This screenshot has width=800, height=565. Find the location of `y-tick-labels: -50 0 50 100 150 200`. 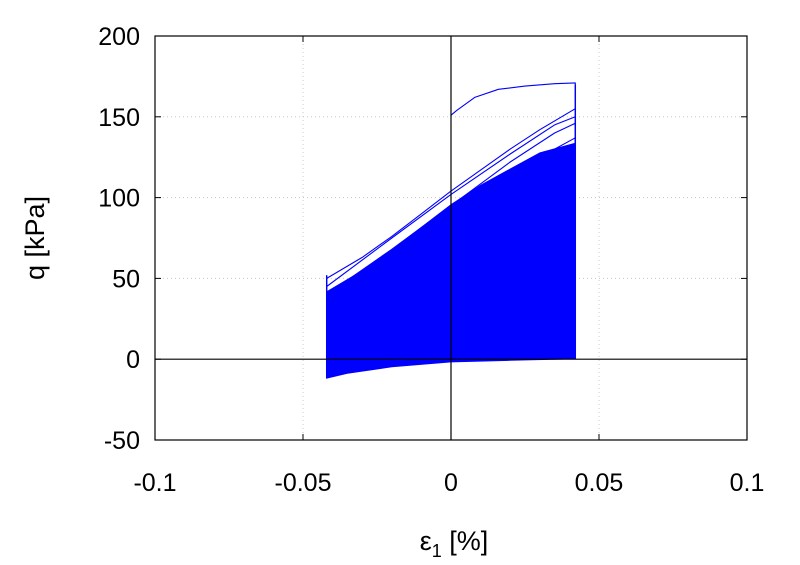

y-tick-labels: -50 0 50 100 150 200 is located at coordinates (119, 239).